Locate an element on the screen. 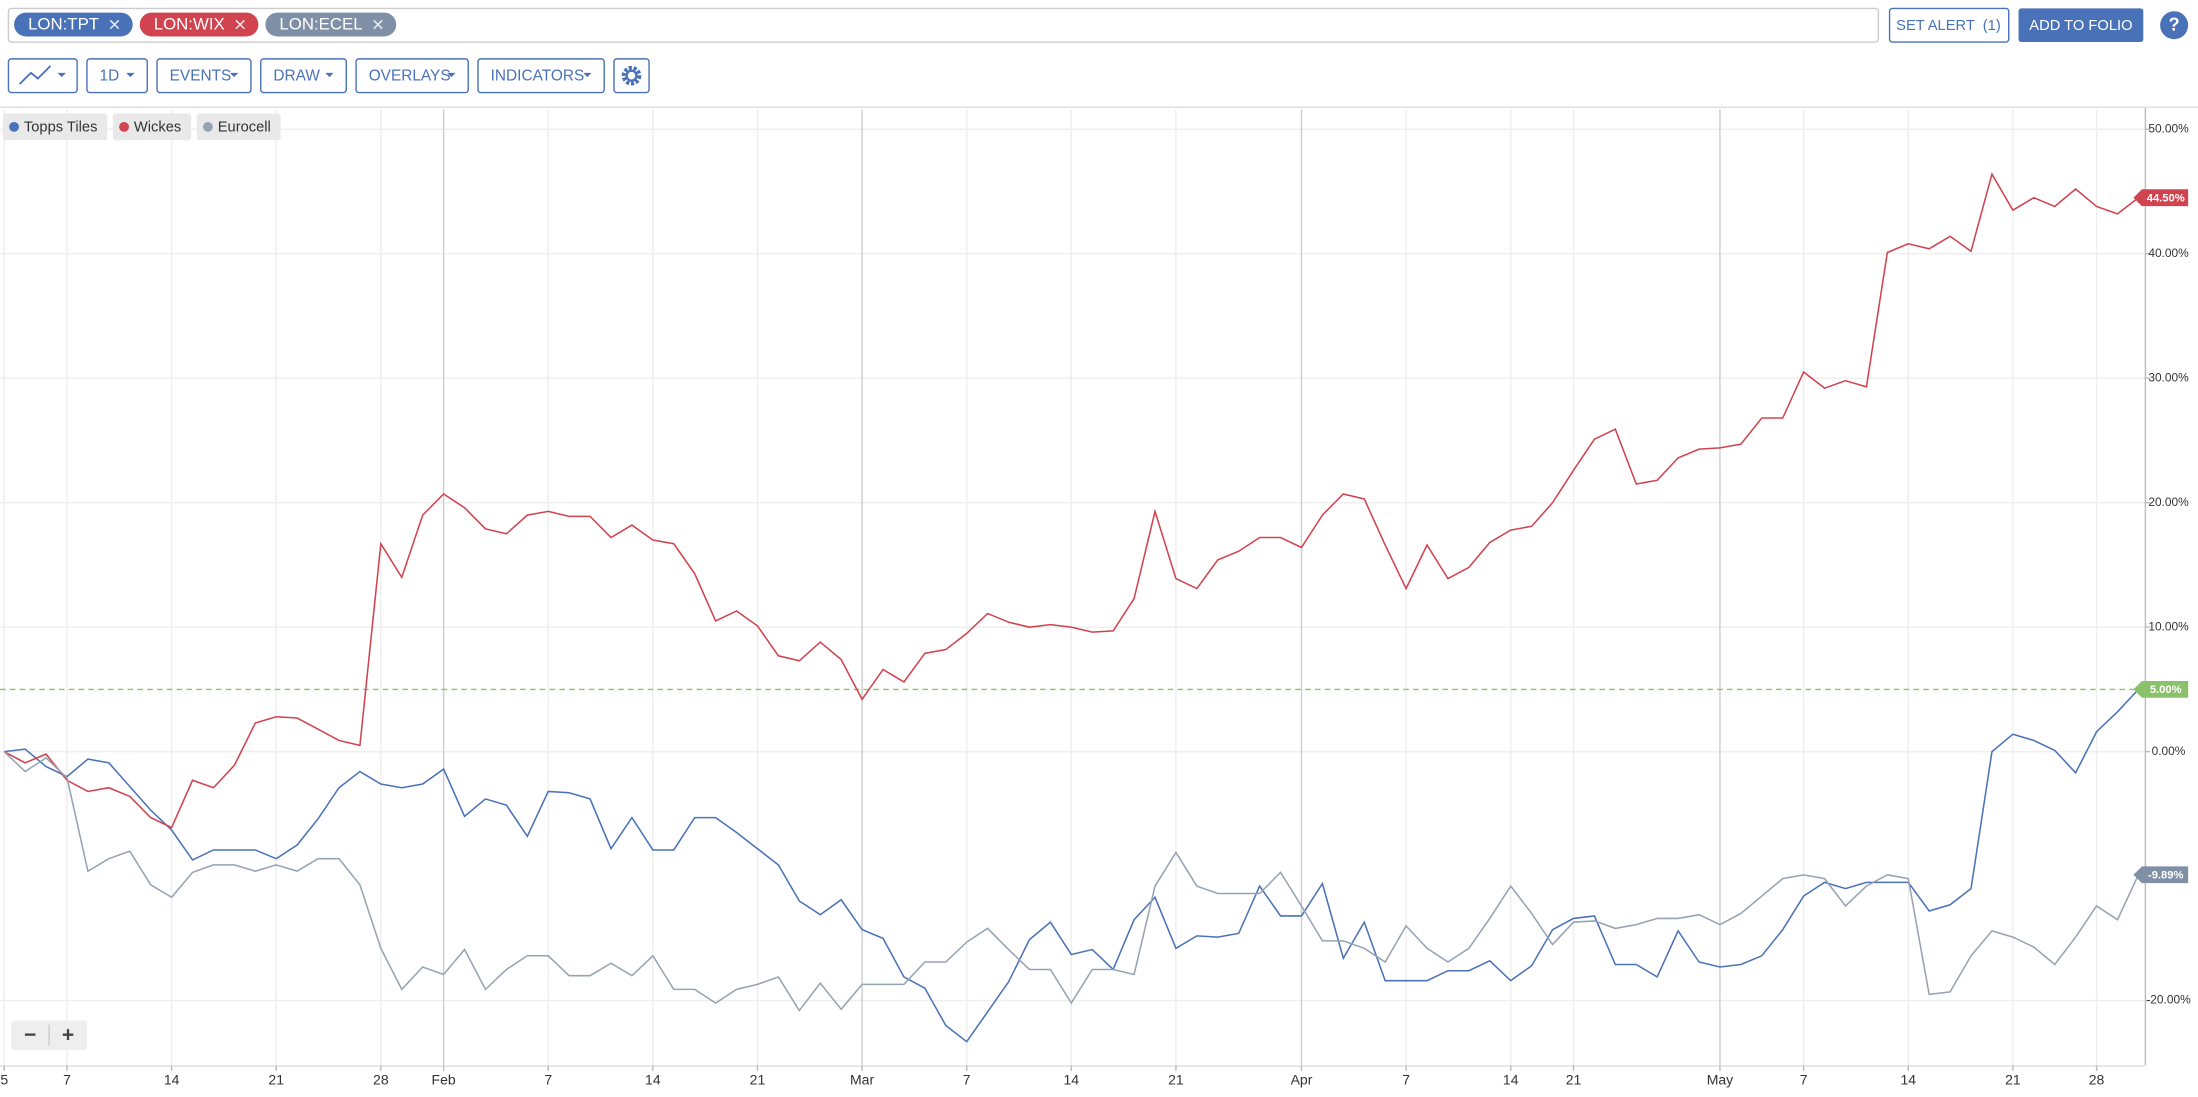 Image resolution: width=2198 pixels, height=1097 pixels. x-tick-label: Feb is located at coordinates (444, 1079).